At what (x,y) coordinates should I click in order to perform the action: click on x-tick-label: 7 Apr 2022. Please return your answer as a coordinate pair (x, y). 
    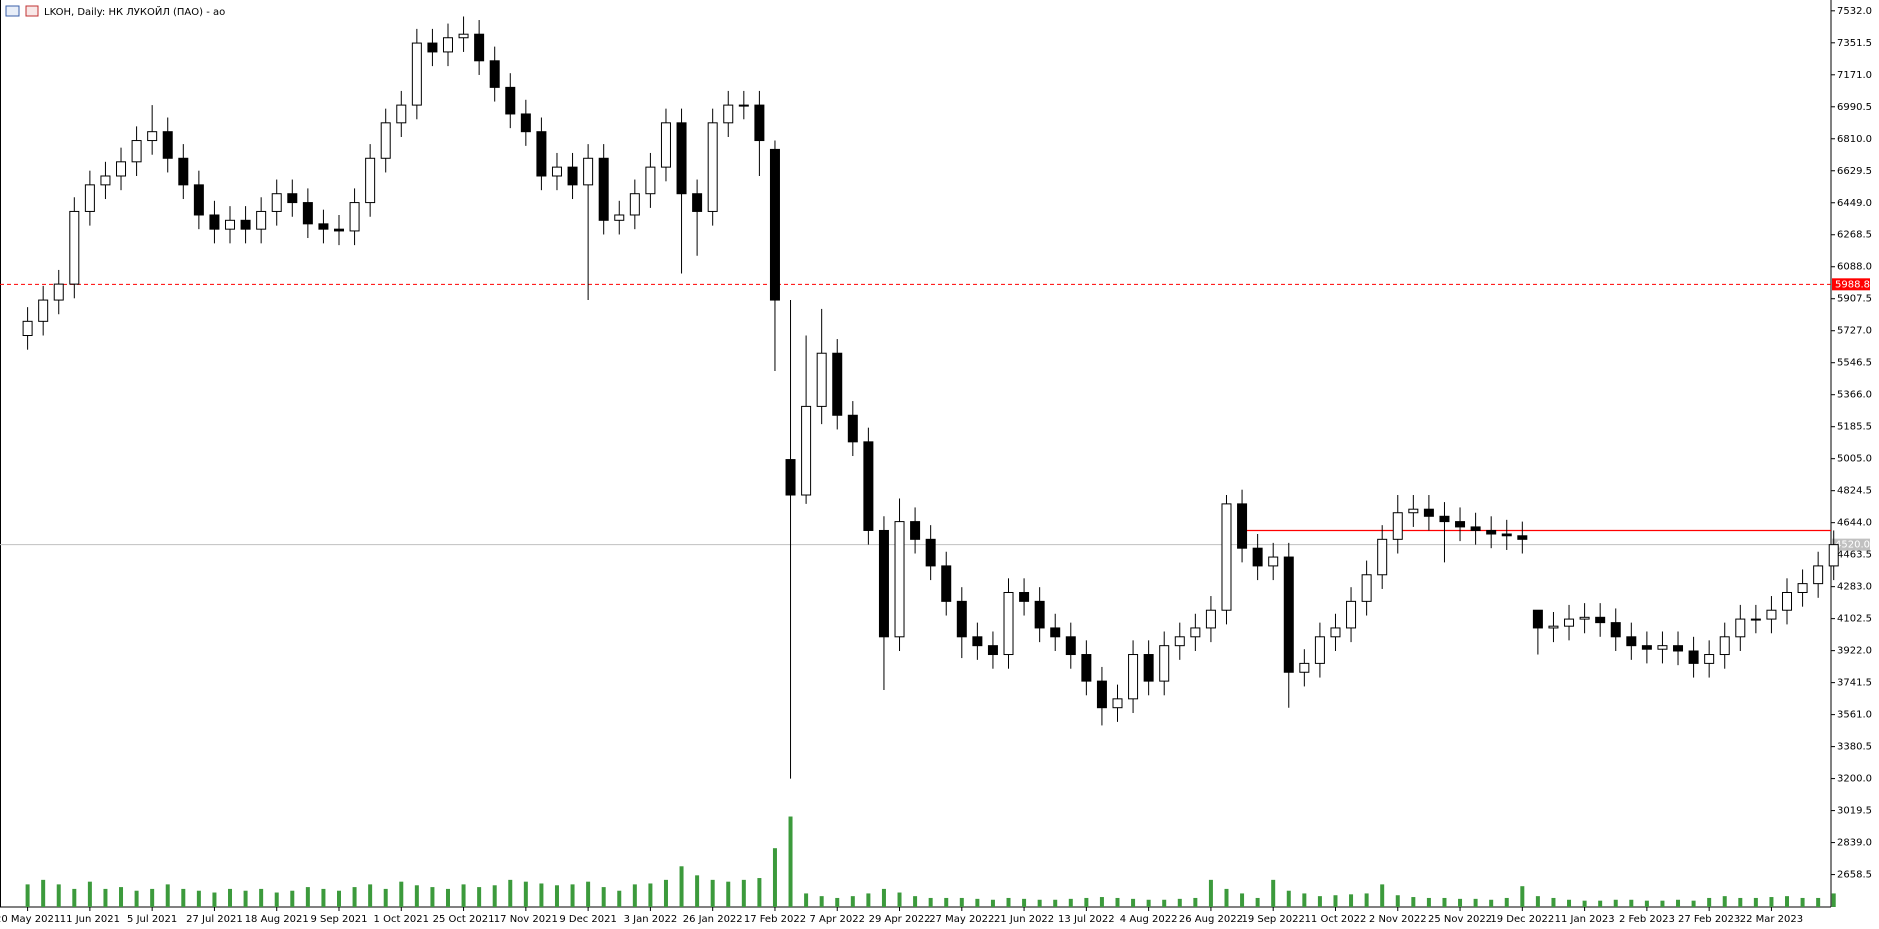
    Looking at the image, I should click on (837, 919).